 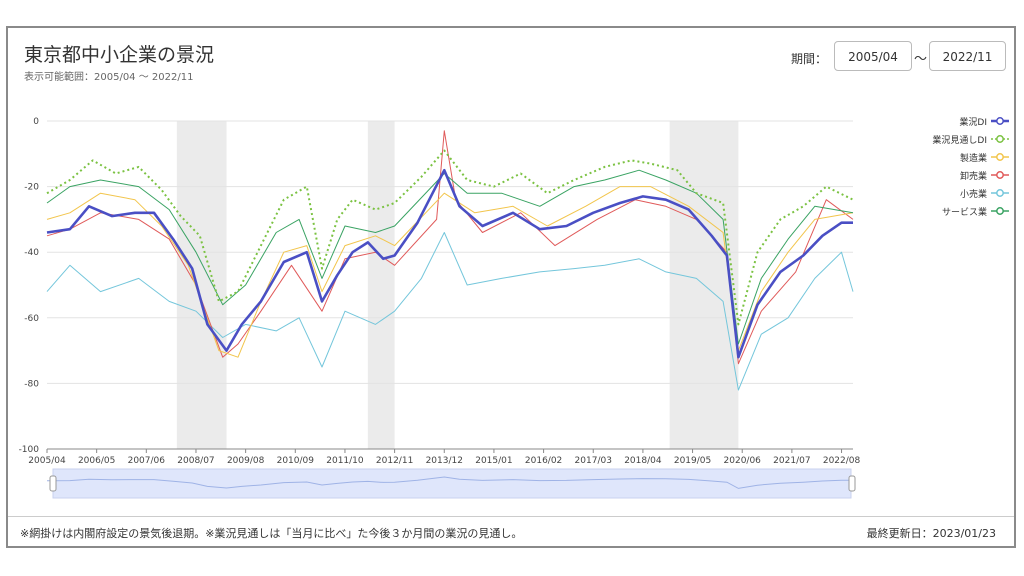 What do you see at coordinates (246, 461) in the screenshot?
I see `x-tick-label: 2009/08` at bounding box center [246, 461].